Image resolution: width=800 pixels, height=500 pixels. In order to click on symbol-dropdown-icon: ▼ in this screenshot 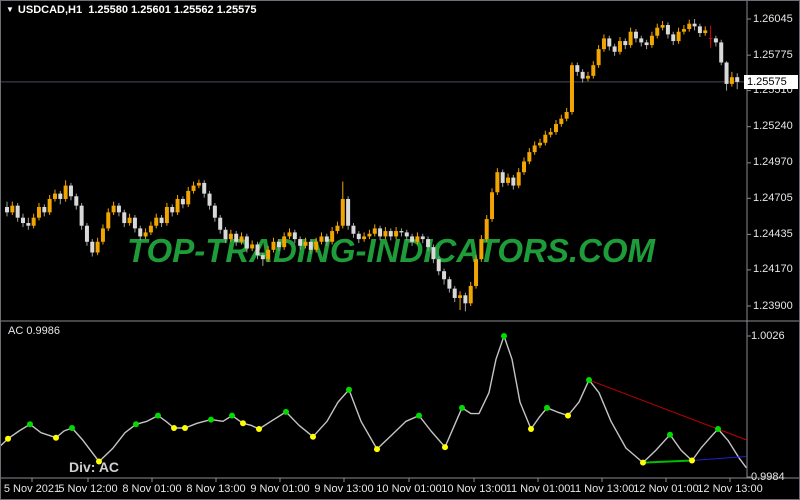, I will do `click(10, 9)`.